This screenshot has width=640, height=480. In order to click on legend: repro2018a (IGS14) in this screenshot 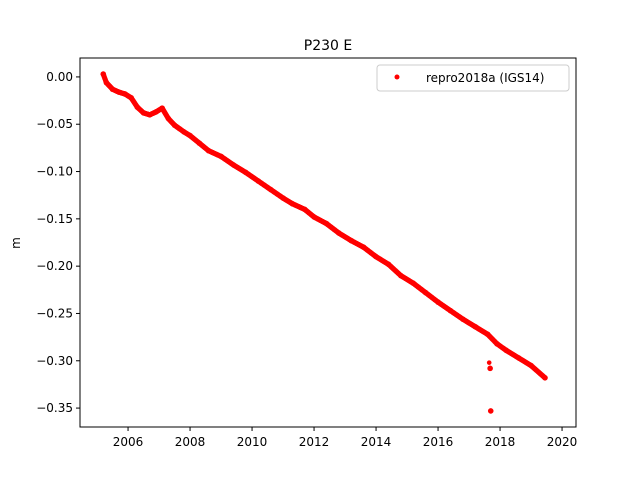, I will do `click(473, 78)`.